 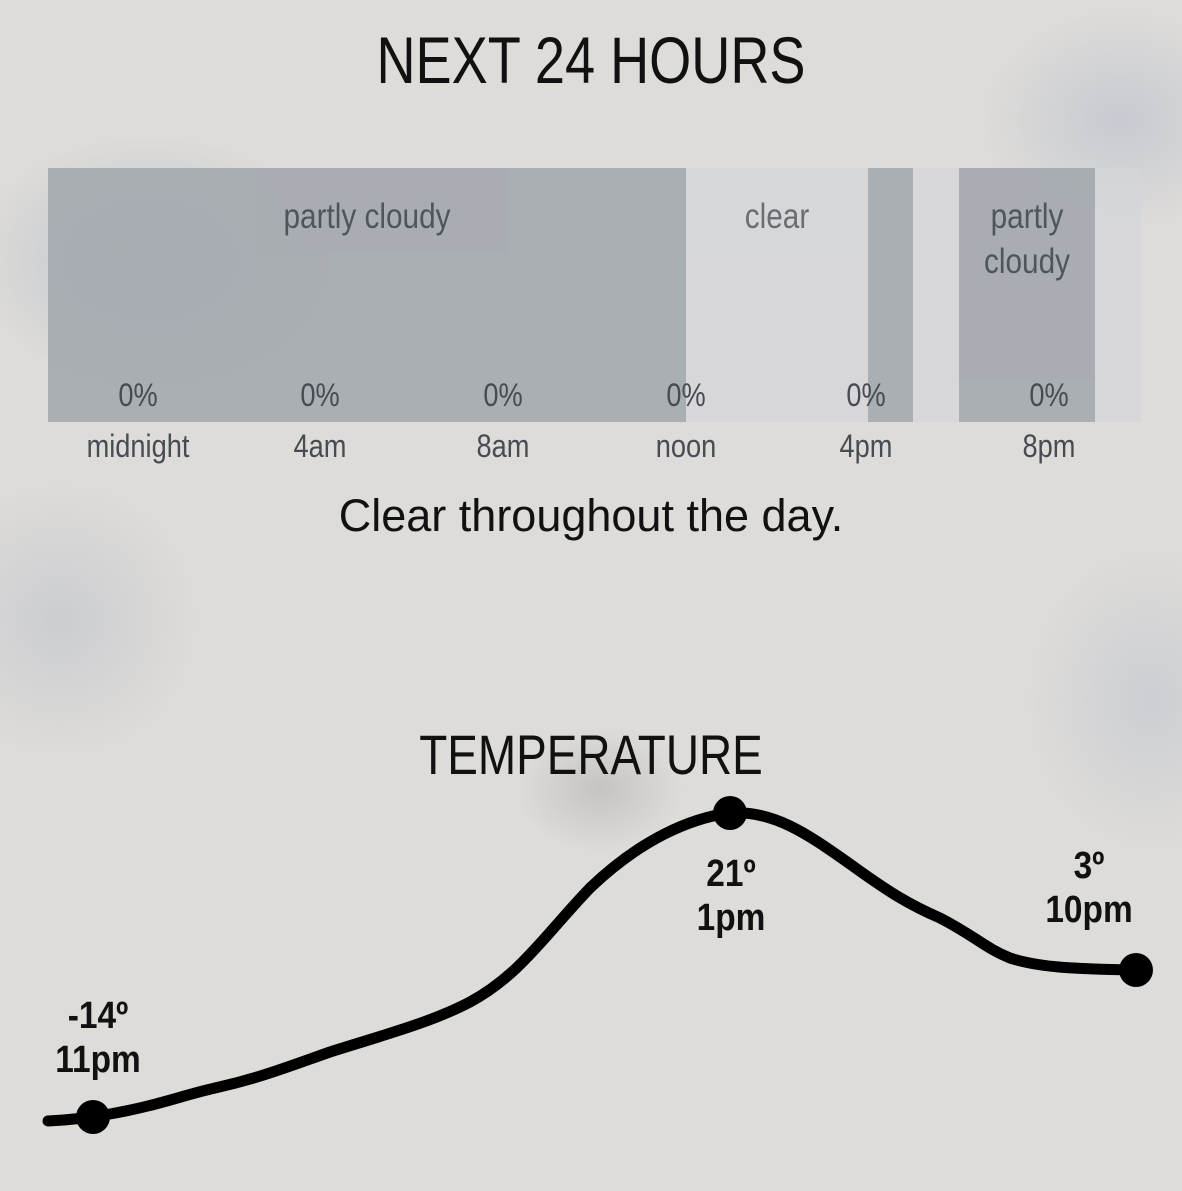 What do you see at coordinates (1089, 866) in the screenshot?
I see `temperature-value: 3º` at bounding box center [1089, 866].